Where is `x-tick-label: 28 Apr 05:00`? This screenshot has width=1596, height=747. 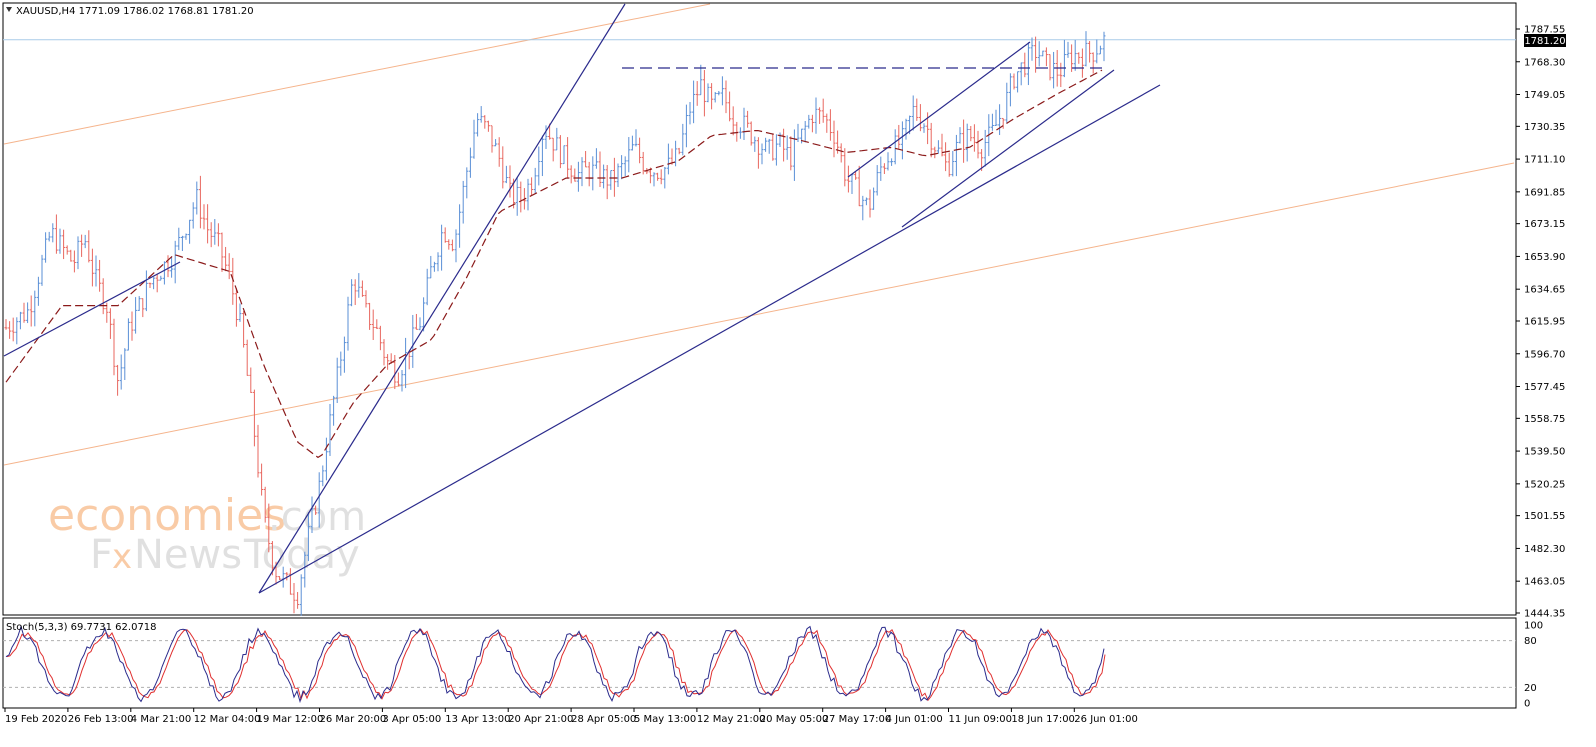
x-tick-label: 28 Apr 05:00 is located at coordinates (603, 719).